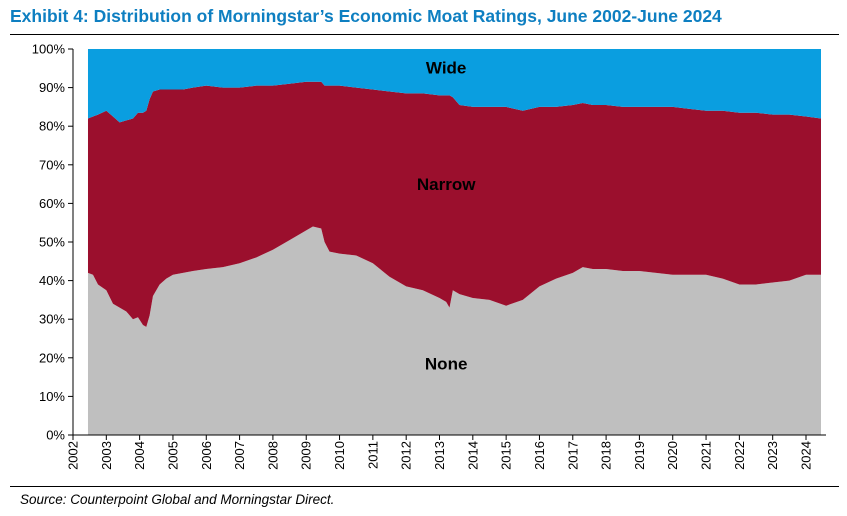 This screenshot has height=516, width=847. I want to click on y-tick-label: 30%, so click(52, 319).